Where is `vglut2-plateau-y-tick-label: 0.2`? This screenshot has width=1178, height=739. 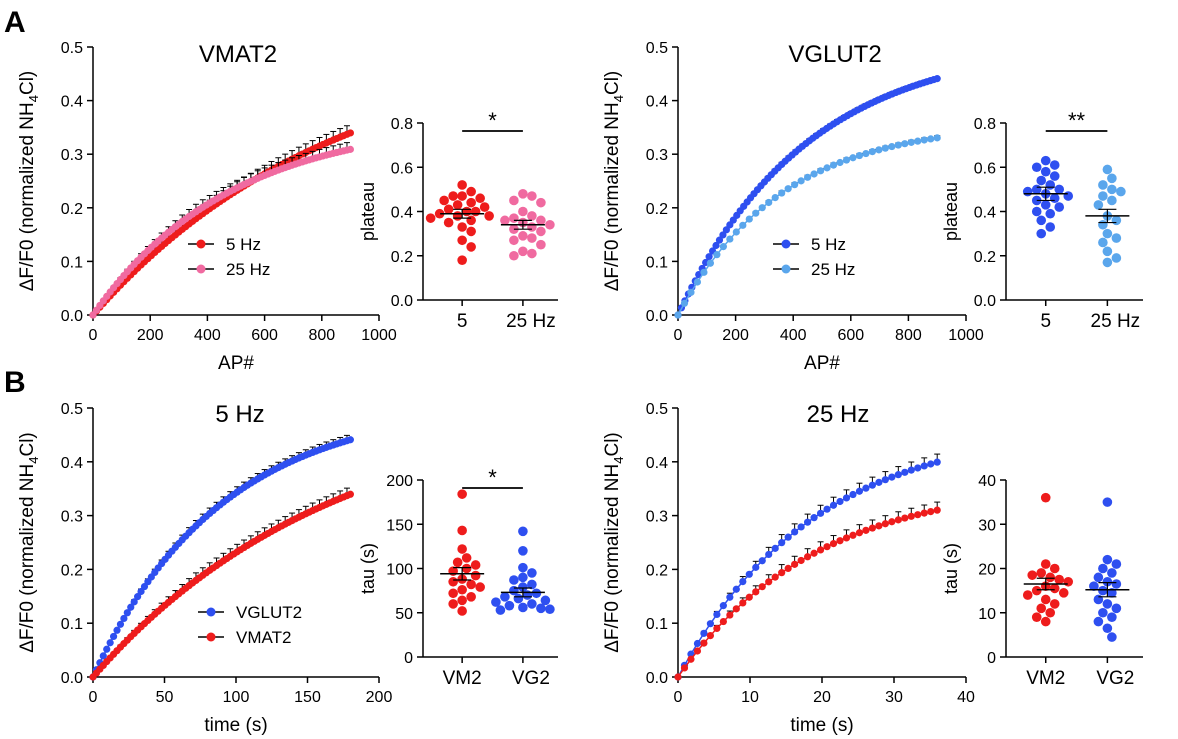
vglut2-plateau-y-tick-label: 0.2 is located at coordinates (985, 257).